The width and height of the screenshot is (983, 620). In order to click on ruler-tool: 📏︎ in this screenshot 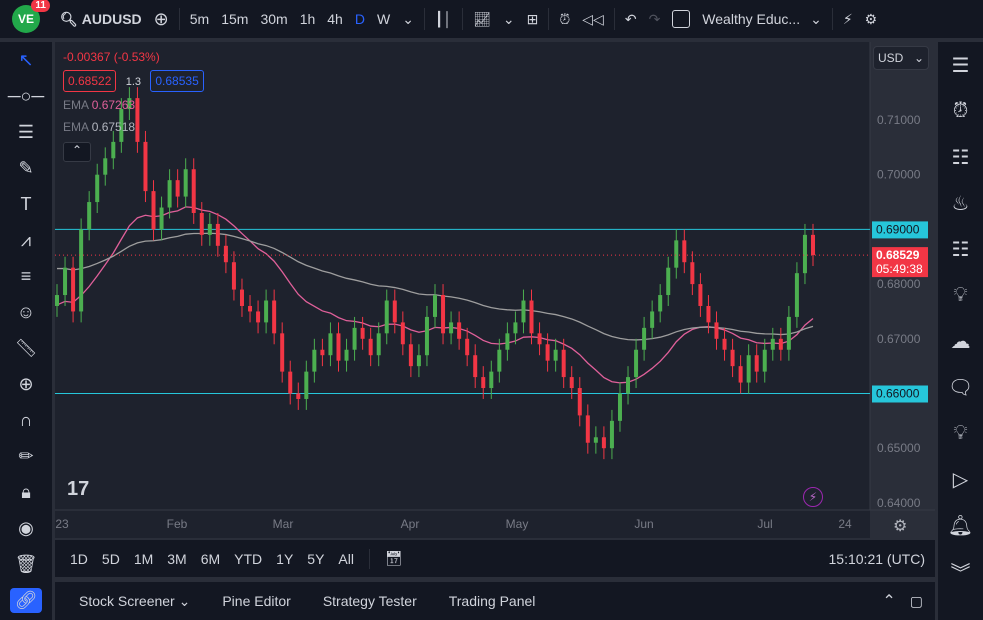, I will do `click(26, 348)`.